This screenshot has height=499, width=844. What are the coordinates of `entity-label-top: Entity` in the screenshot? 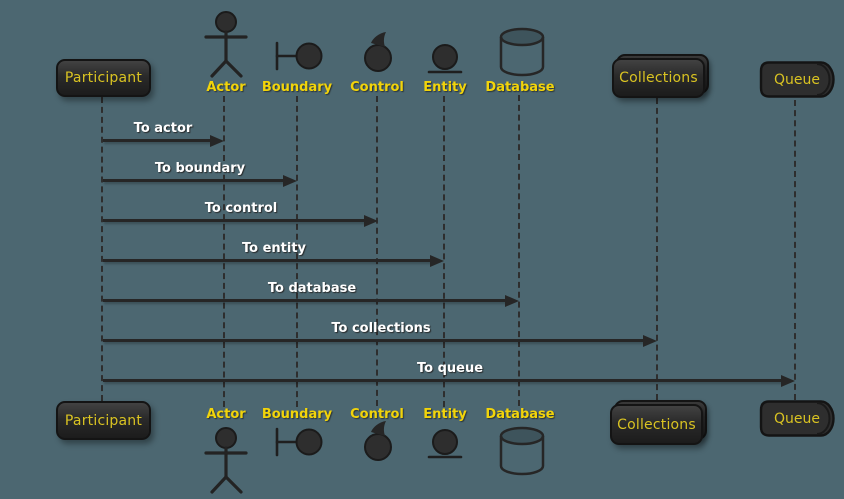 It's located at (445, 87).